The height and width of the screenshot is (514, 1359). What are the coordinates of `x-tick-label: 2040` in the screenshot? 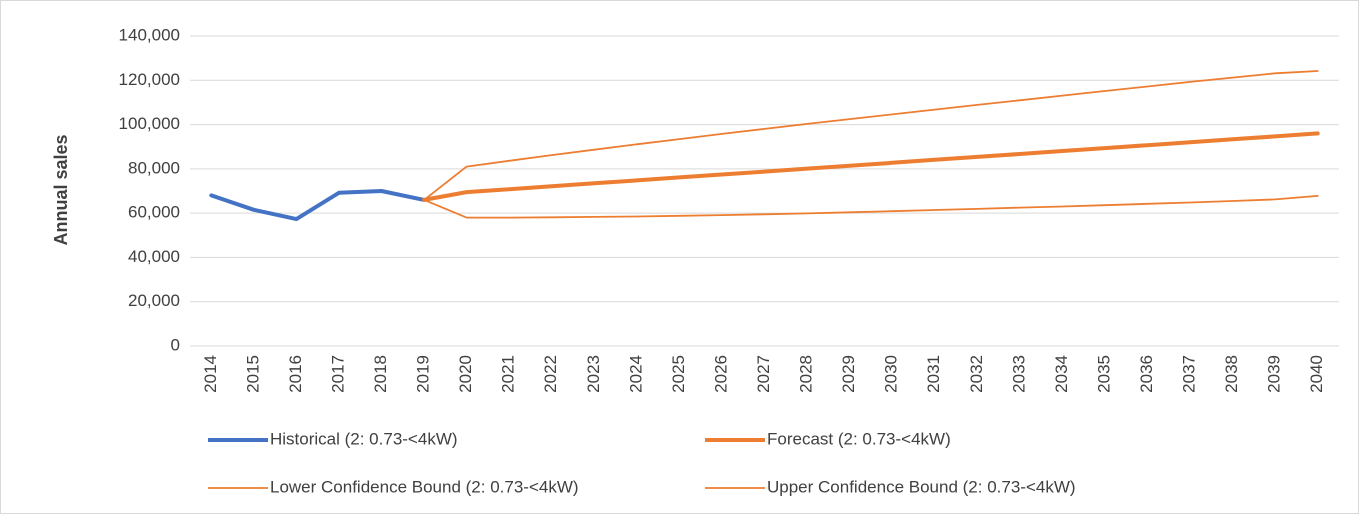 It's located at (1316, 374).